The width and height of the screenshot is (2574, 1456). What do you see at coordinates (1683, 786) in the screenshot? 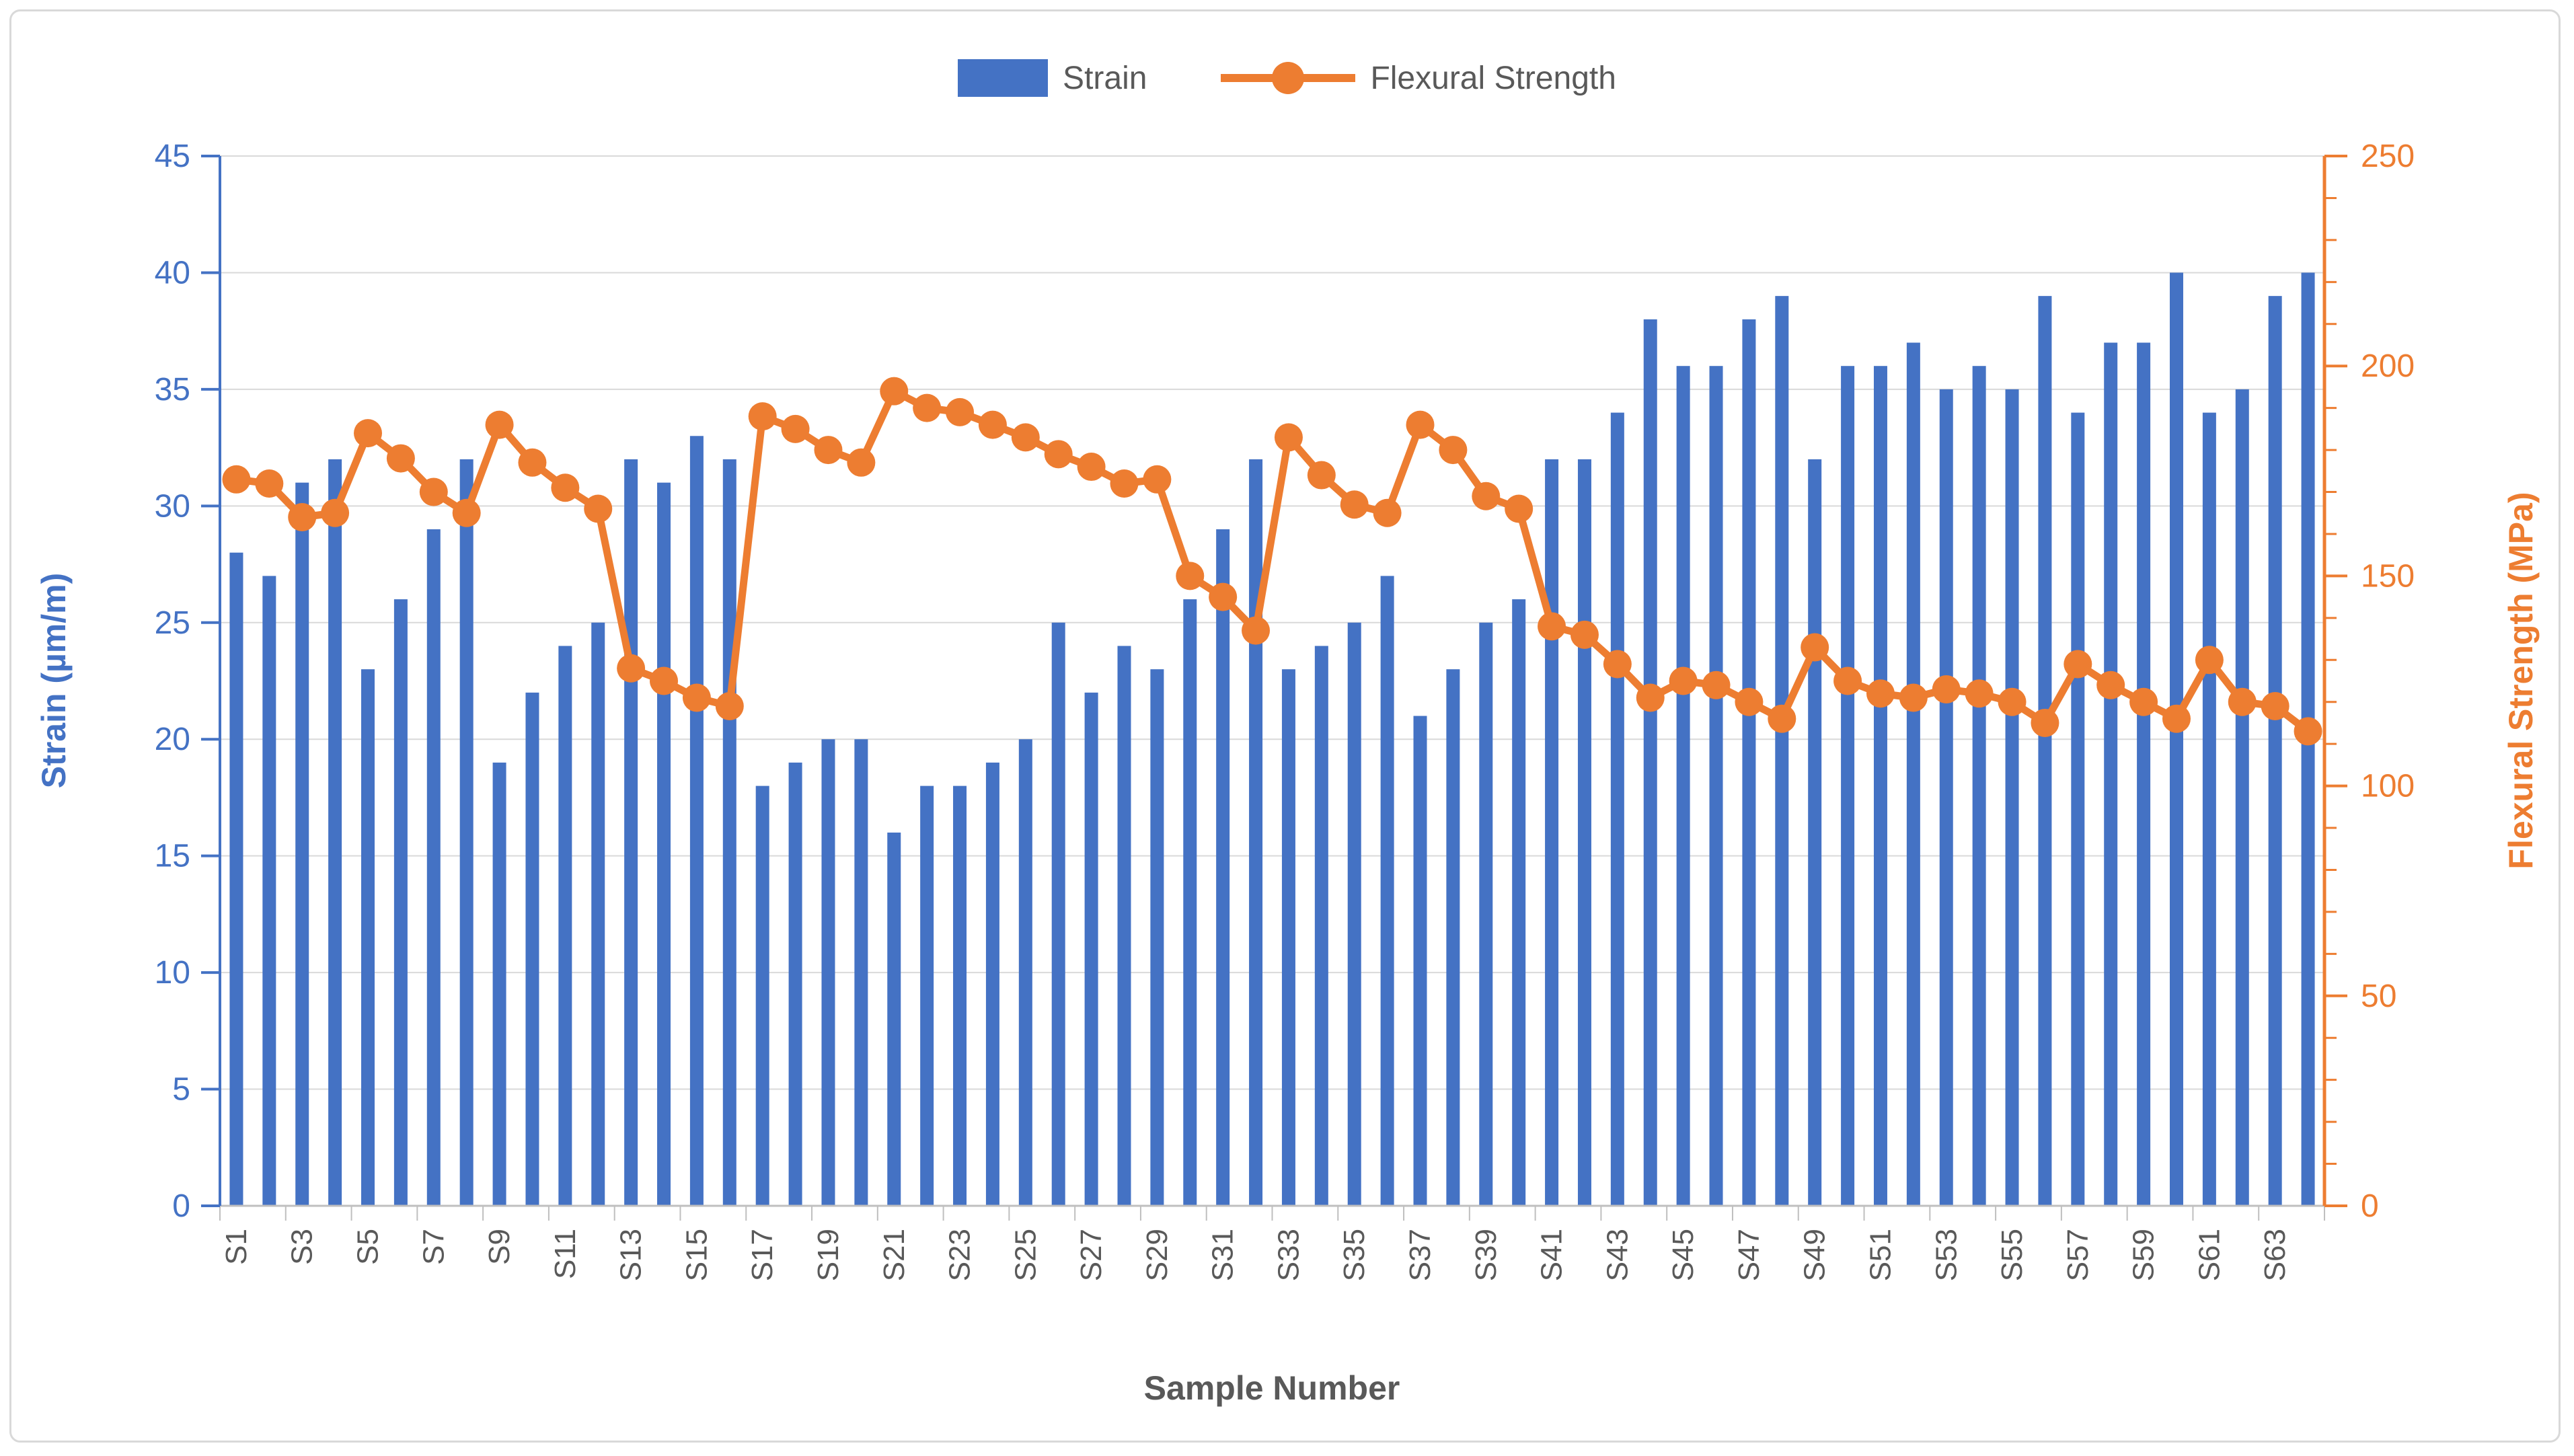
I see `bar-S45` at bounding box center [1683, 786].